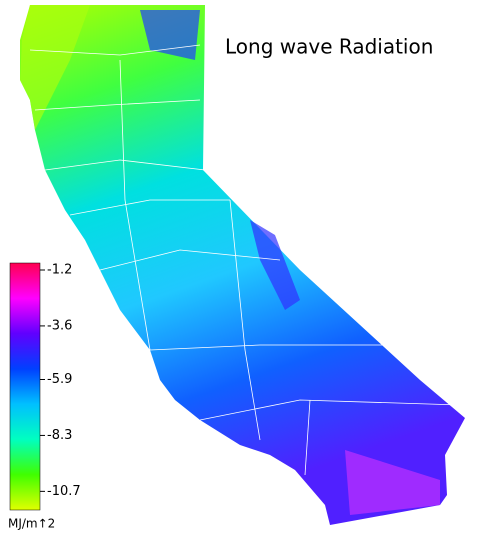 This screenshot has height=550, width=500. I want to click on desert-zone, so click(392, 482).